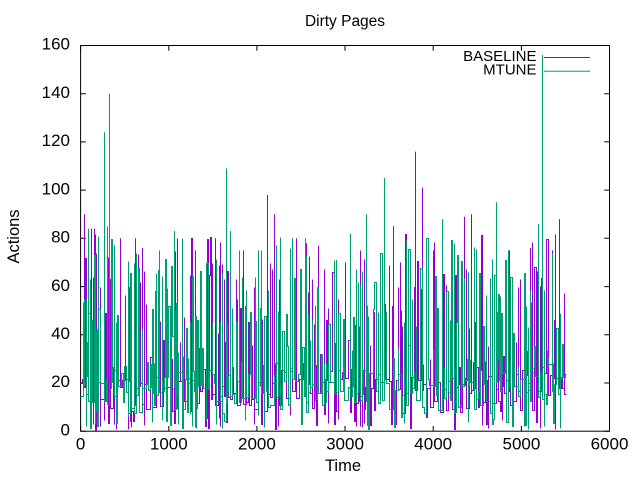  Describe the element at coordinates (60, 285) in the screenshot. I see `svg-text: 60` at that location.